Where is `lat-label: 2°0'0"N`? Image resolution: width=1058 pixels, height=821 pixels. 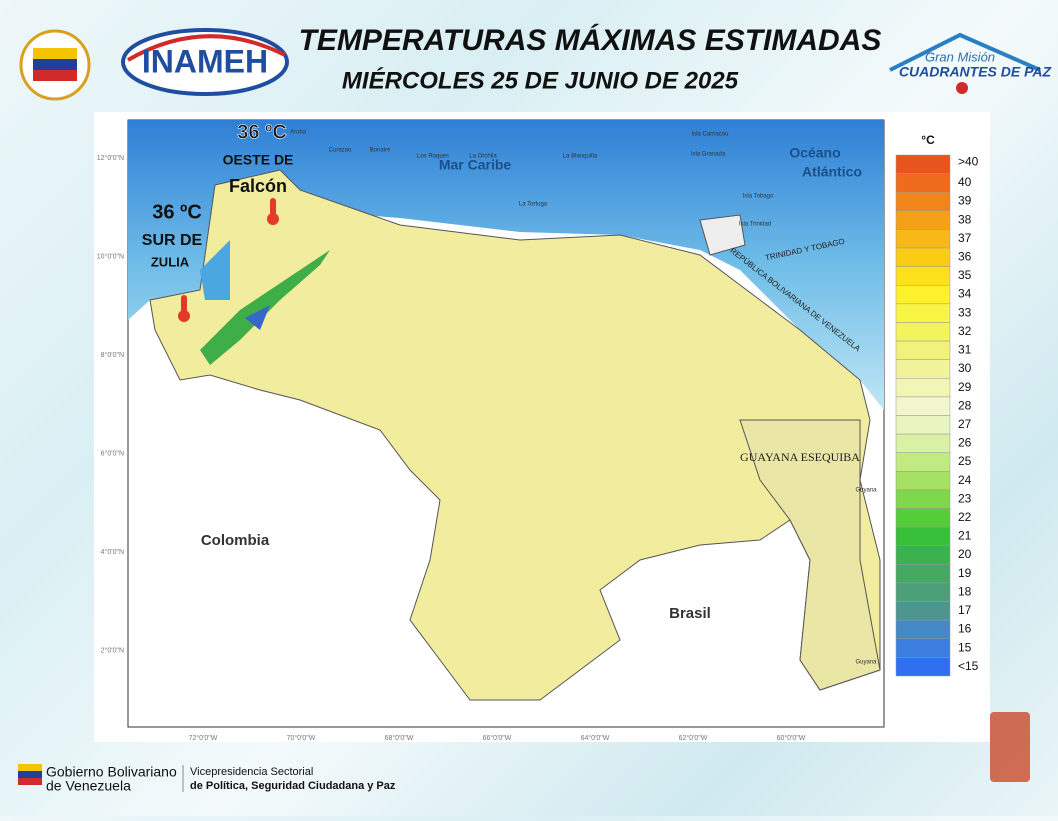 lat-label: 2°0'0"N is located at coordinates (112, 650).